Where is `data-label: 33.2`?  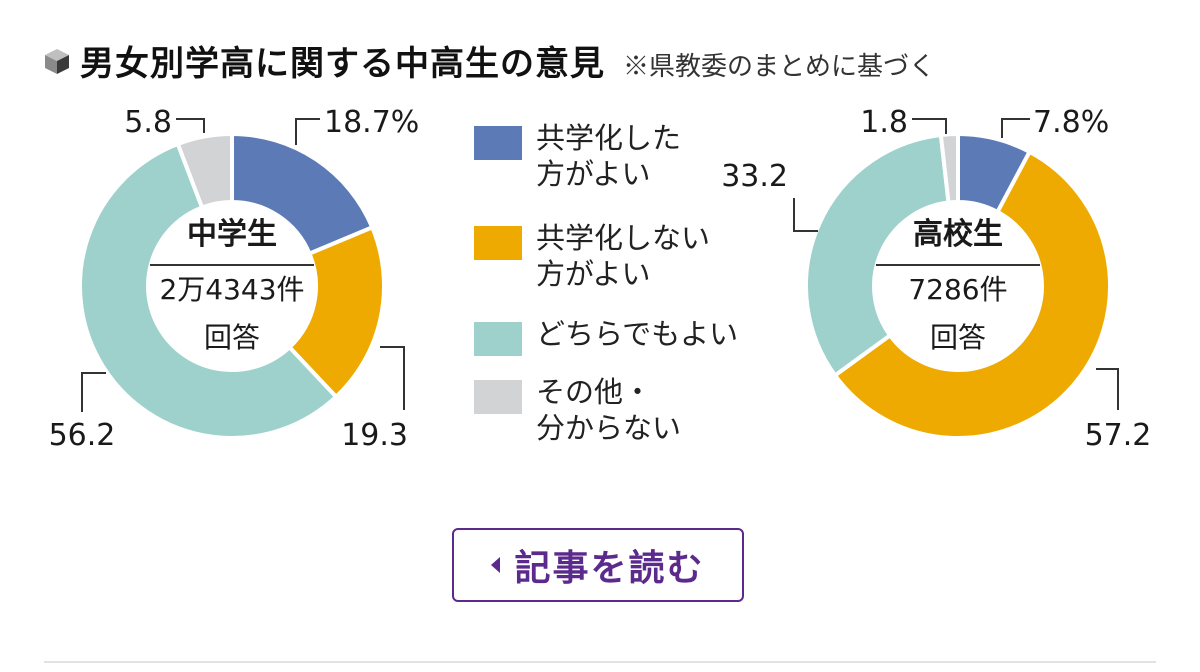
data-label: 33.2 is located at coordinates (754, 176).